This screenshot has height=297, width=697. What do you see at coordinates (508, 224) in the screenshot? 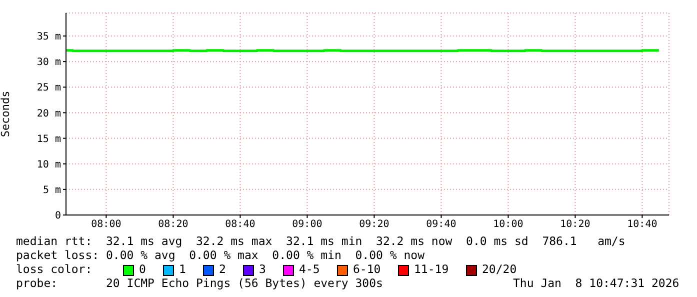
I see `x-tick-label: 10:00` at bounding box center [508, 224].